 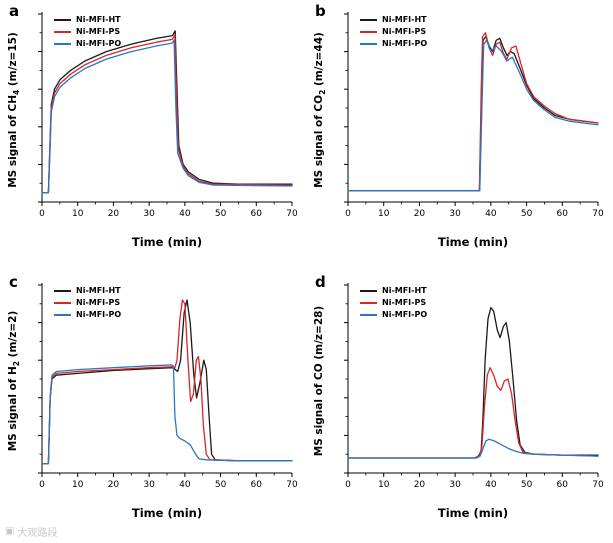 What do you see at coordinates (167, 242) in the screenshot?
I see `x-axis-label-a: Time (min)` at bounding box center [167, 242].